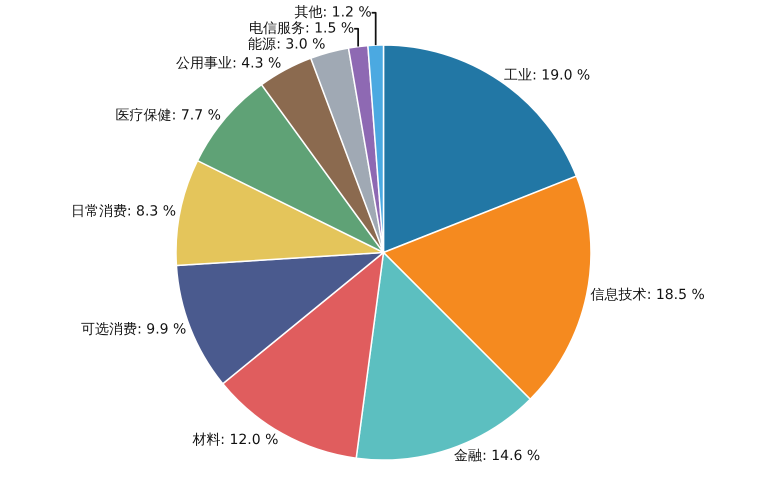 This screenshot has height=495, width=775. Describe the element at coordinates (547, 75) in the screenshot. I see `slice-label: 工业: 19.0 %` at that location.